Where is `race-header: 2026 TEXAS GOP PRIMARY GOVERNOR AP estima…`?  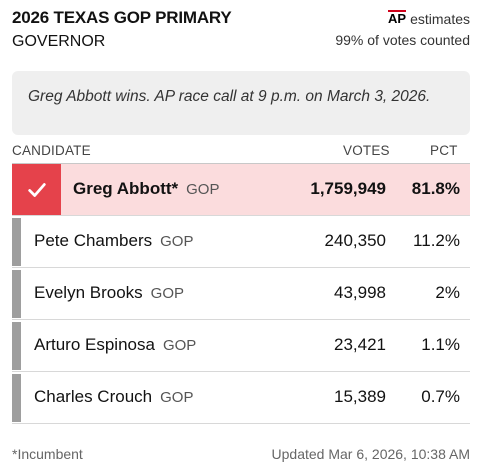
race-header: 2026 TEXAS GOP PRIMARY GOVERNOR AP estima… is located at coordinates (241, 31).